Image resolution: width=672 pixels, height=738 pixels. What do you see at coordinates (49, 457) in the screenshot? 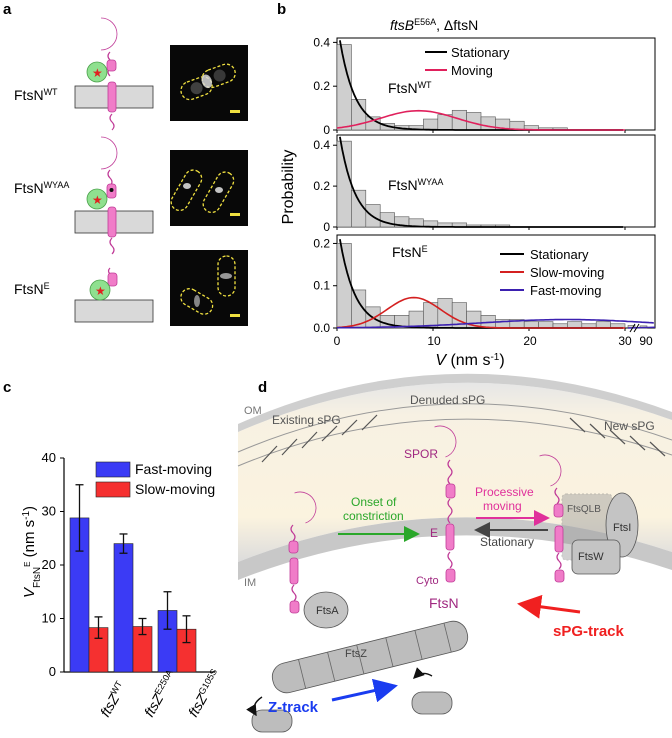
I see `y-tick: 40` at bounding box center [49, 457].